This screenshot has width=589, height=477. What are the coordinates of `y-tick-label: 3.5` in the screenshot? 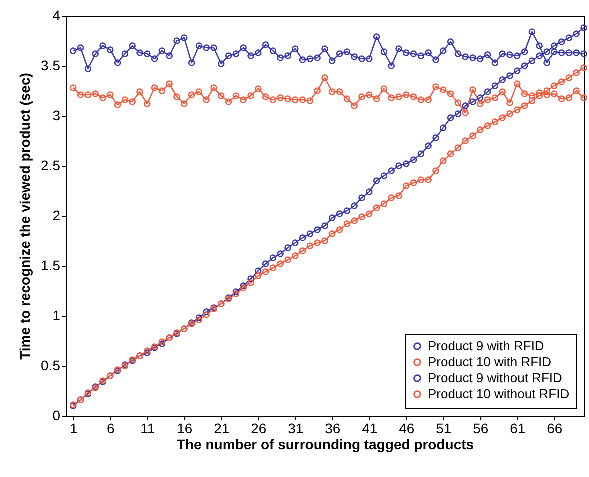 It's located at (51, 66).